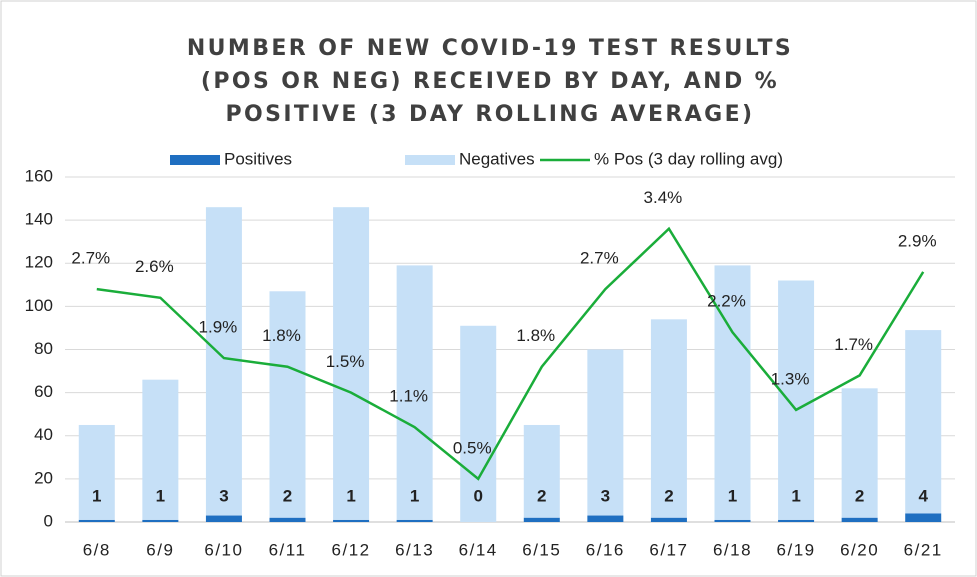 This screenshot has width=977, height=577. I want to click on data-label: 4, so click(923, 495).